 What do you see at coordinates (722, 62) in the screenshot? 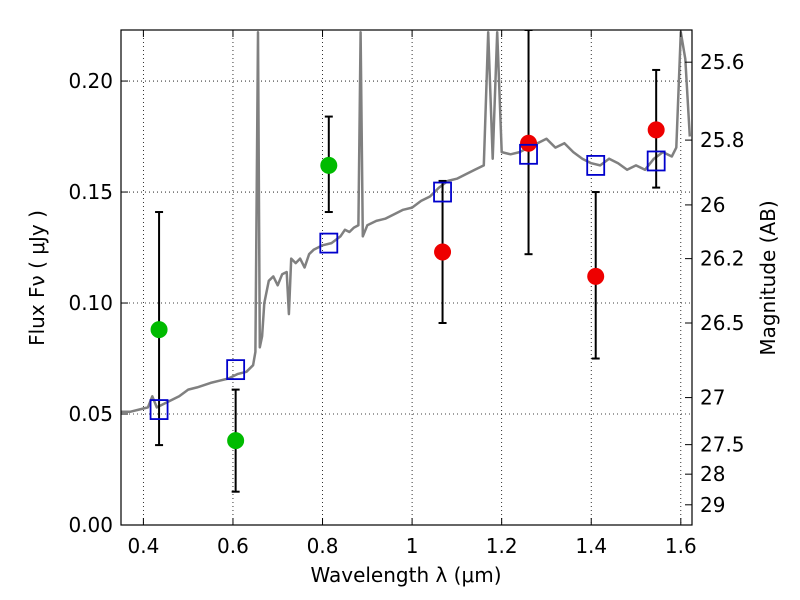
I see `right-tick-label: 25.6` at bounding box center [722, 62].